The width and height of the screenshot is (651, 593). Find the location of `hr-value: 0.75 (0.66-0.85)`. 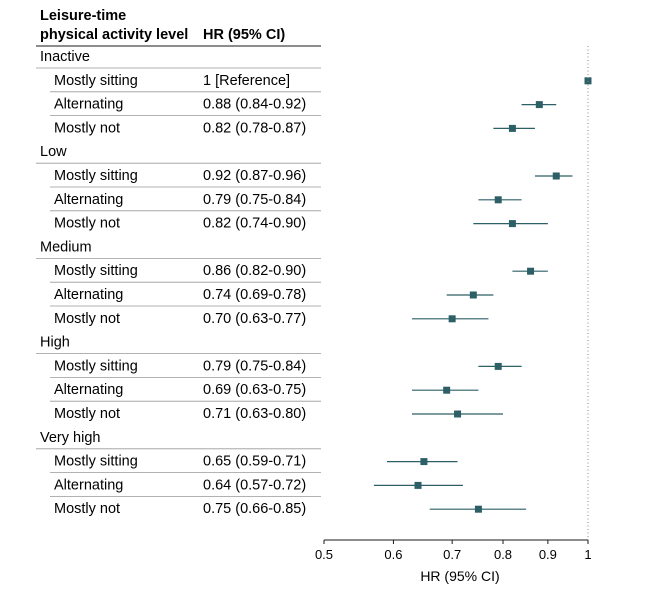

hr-value: 0.75 (0.66-0.85) is located at coordinates (254, 509).